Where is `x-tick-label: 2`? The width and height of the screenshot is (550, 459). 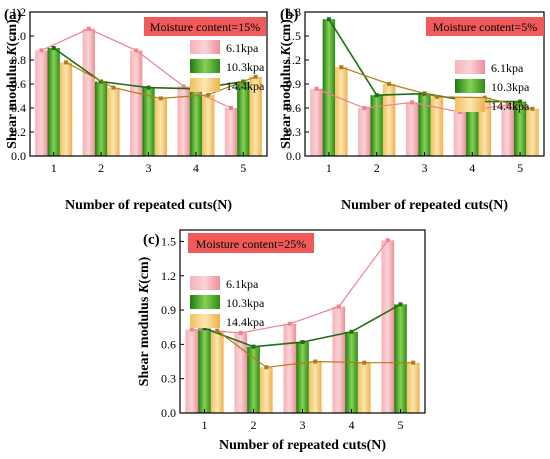 x-tick-label: 2 is located at coordinates (101, 168).